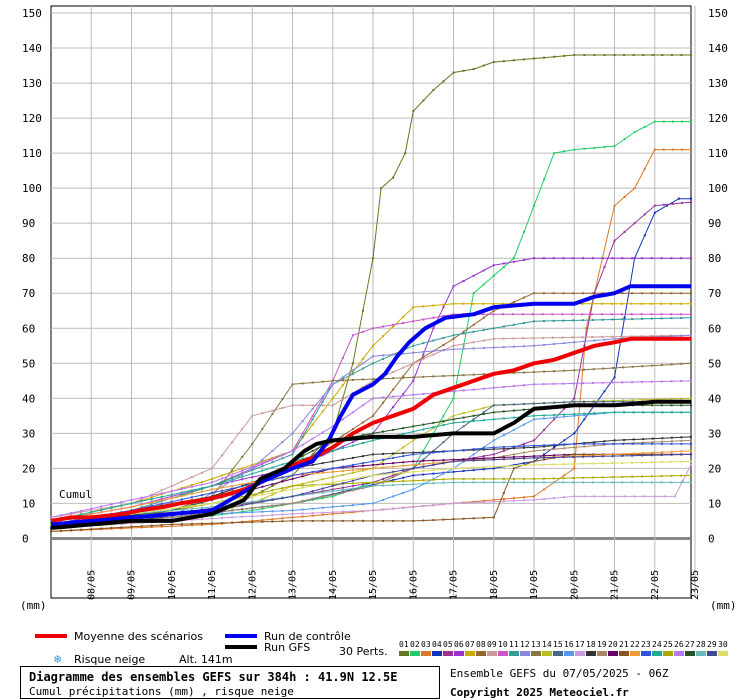 The height and width of the screenshot is (700, 740). I want to click on y-tick-label-right: 110, so click(718, 153).